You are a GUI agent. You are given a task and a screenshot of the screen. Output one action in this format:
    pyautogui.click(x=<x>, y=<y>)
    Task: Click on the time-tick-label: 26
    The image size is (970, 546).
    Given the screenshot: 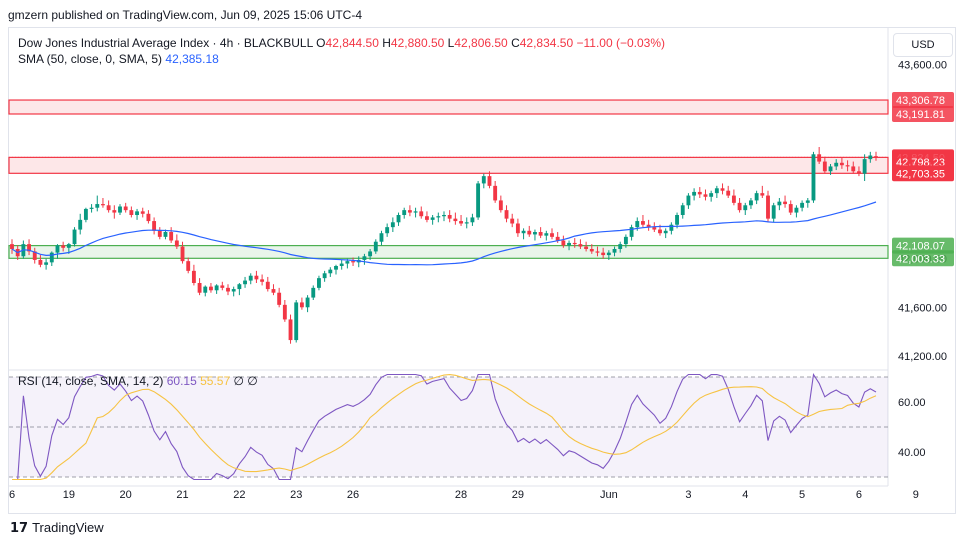 What is the action you would take?
    pyautogui.click(x=353, y=495)
    